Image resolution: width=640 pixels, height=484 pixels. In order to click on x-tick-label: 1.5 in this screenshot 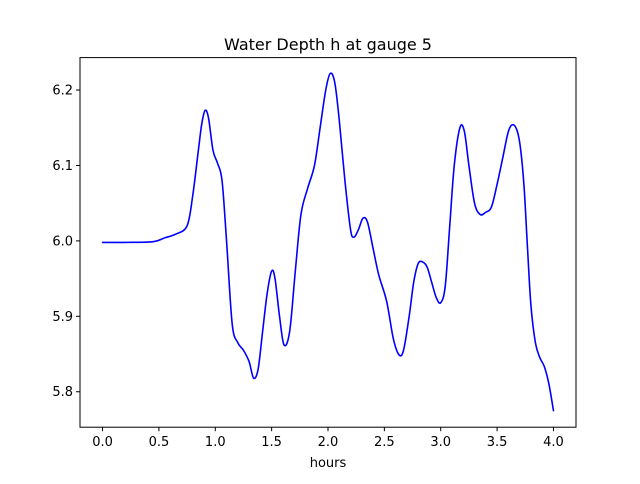, I will do `click(271, 442)`.